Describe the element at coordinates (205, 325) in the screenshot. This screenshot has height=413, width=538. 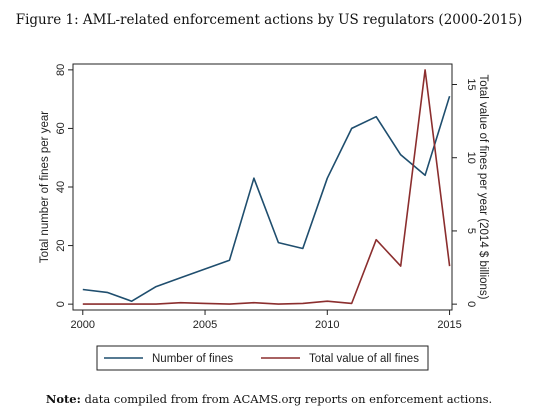
I see `x-tick-label-2005: 2005` at that location.